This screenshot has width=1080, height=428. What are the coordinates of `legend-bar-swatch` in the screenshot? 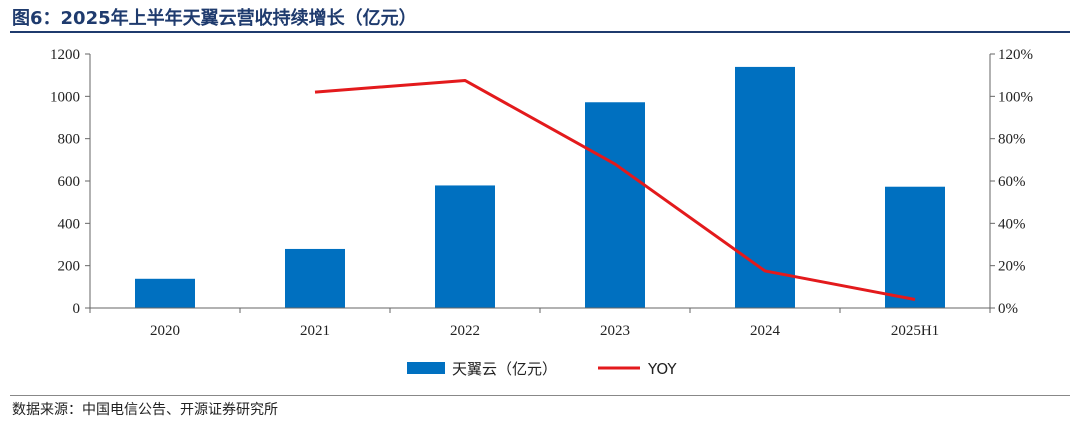 It's located at (426, 368).